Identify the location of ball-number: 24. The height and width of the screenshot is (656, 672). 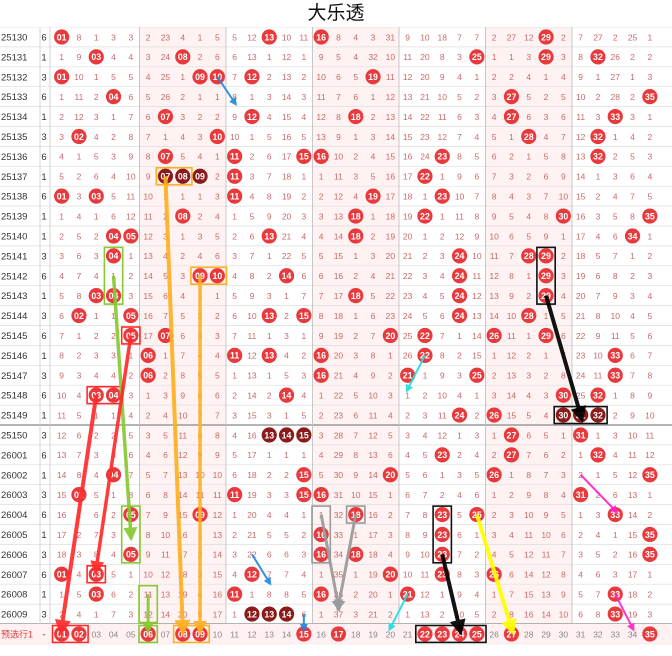
(460, 276).